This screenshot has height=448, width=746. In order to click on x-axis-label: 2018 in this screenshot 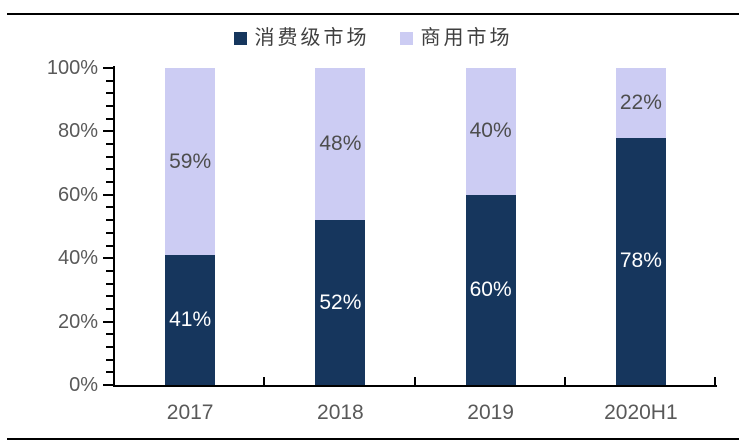, I will do `click(340, 412)`.